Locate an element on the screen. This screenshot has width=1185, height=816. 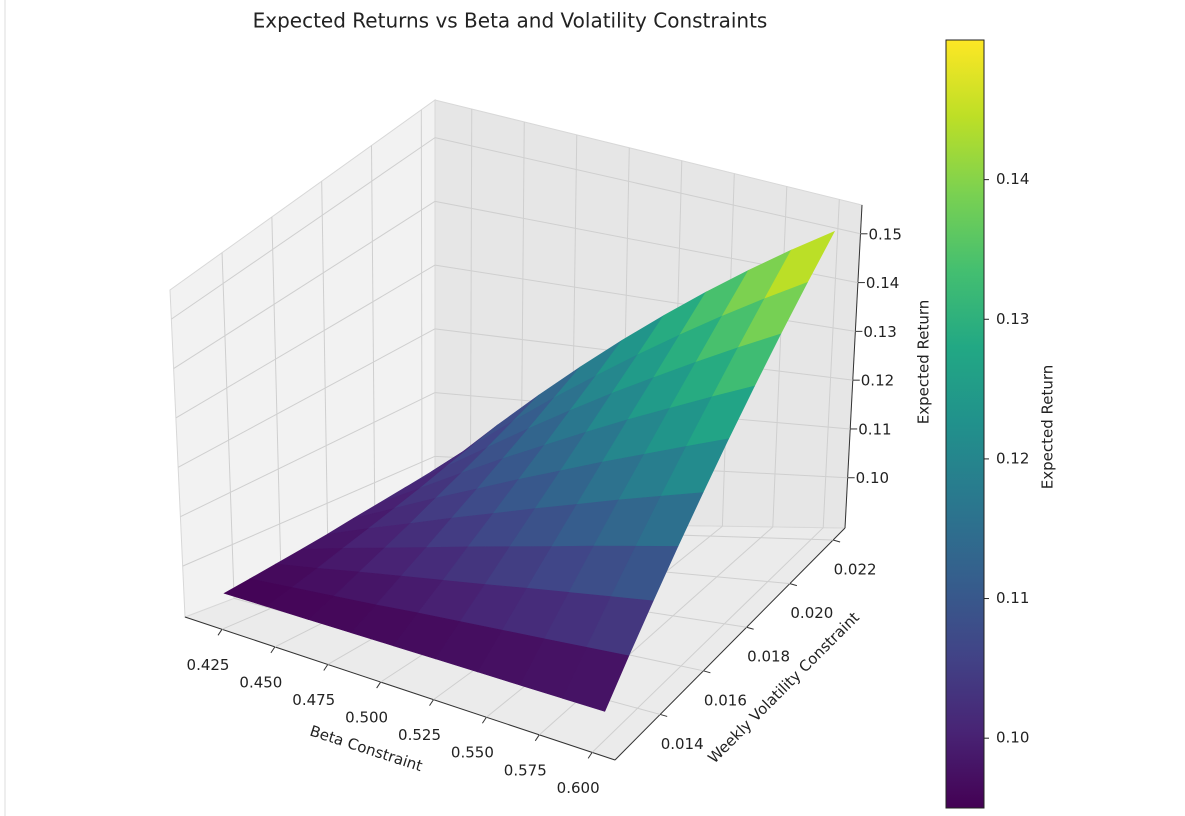
colorbar is located at coordinates (965, 424).